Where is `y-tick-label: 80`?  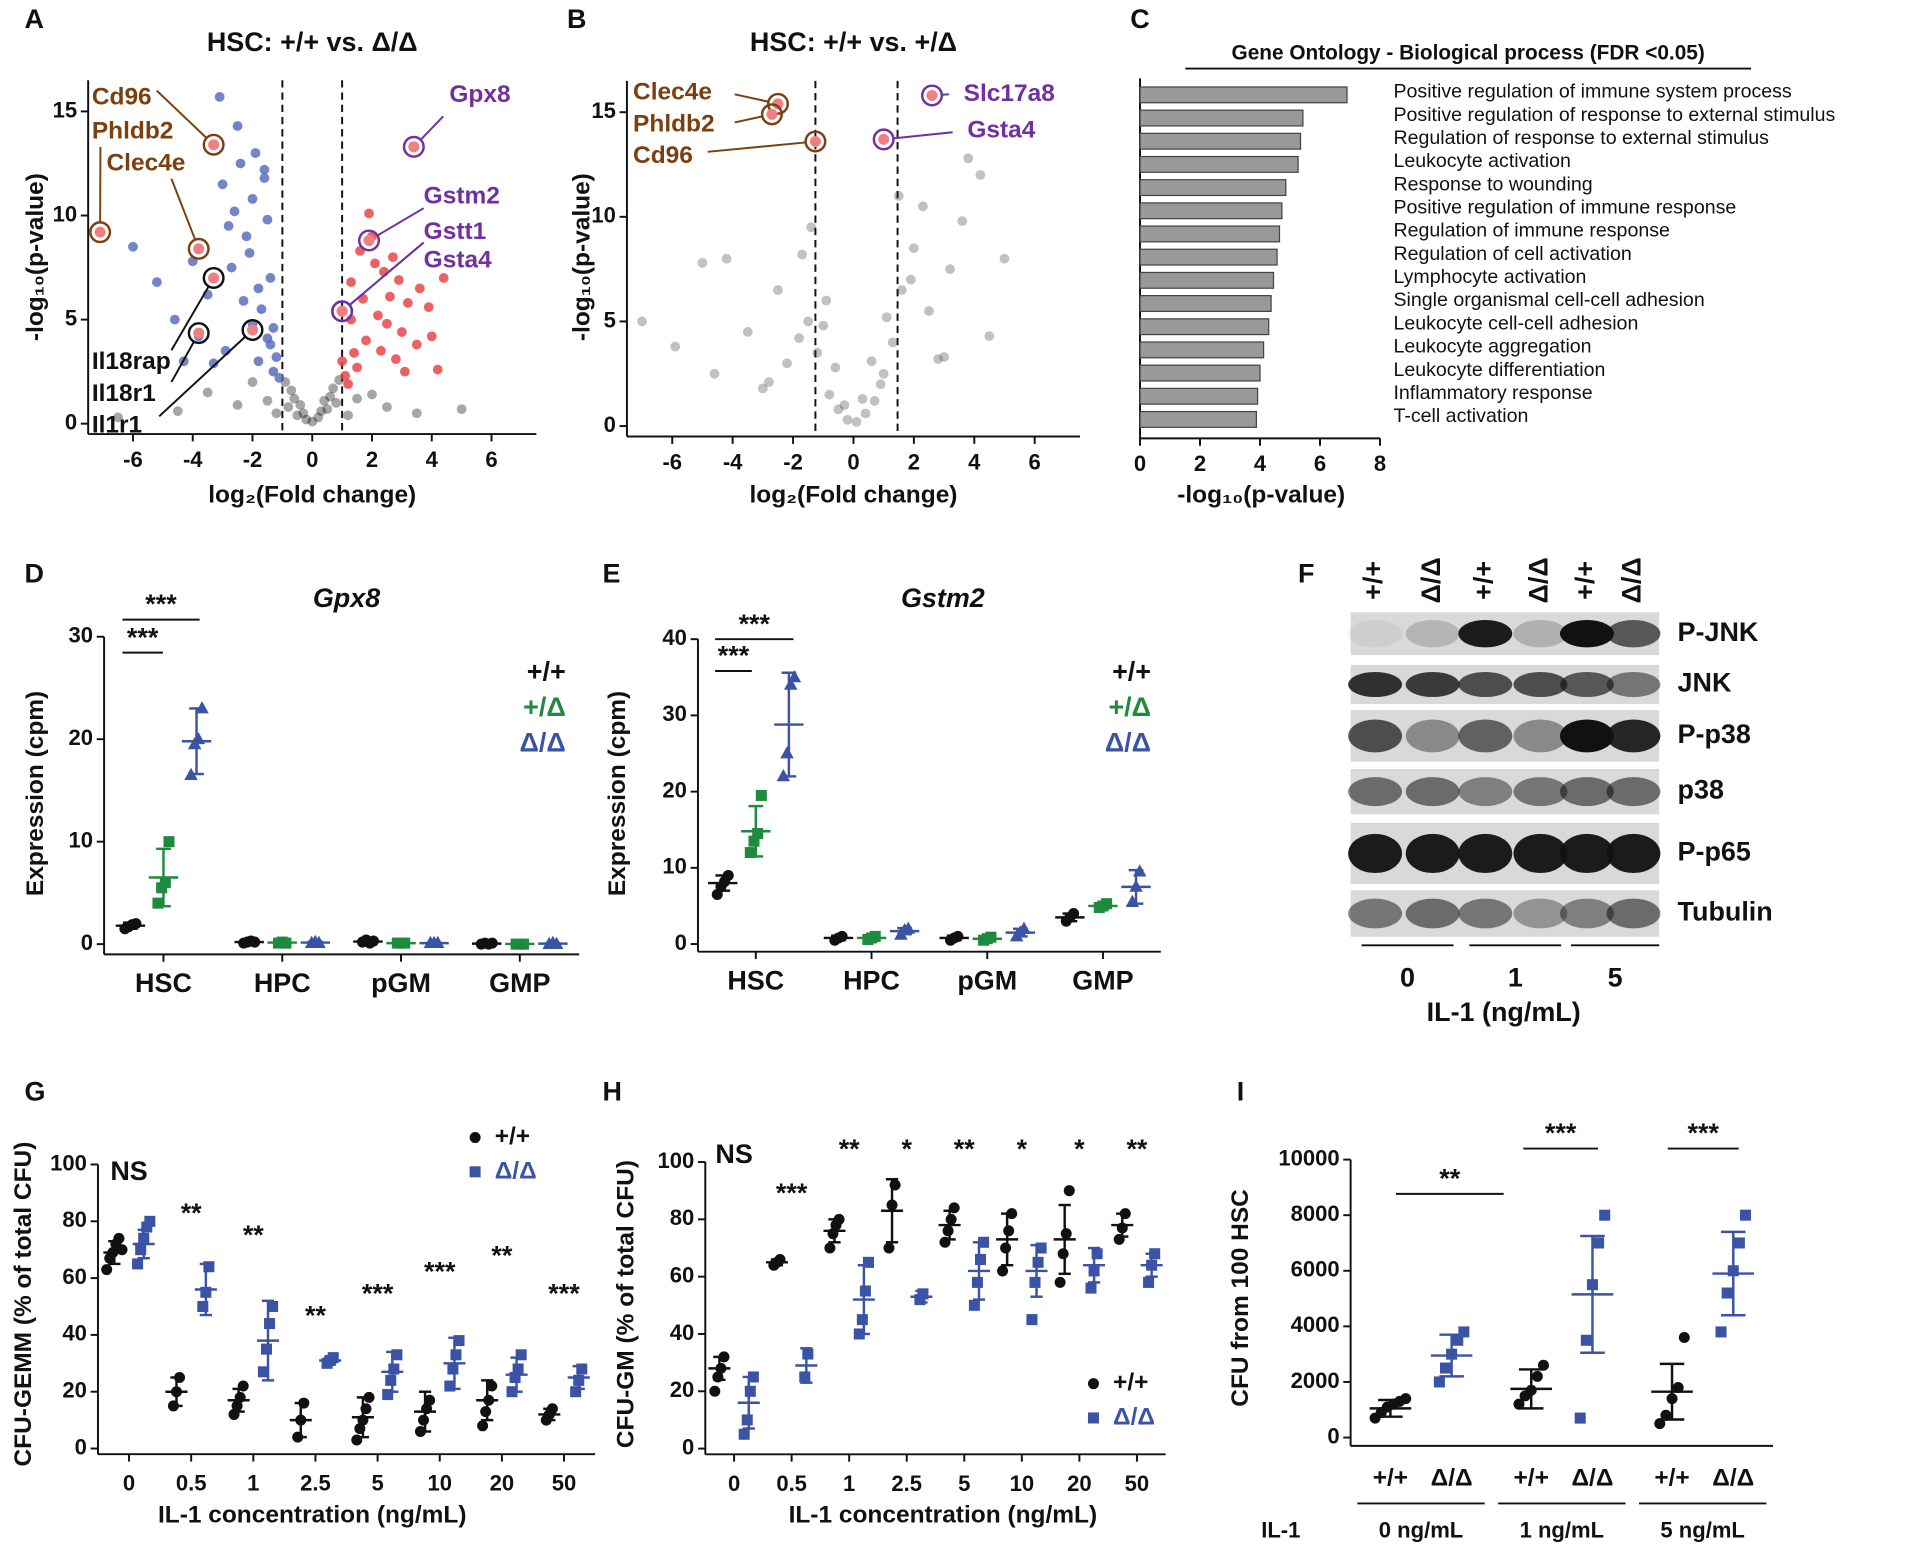 y-tick-label: 80 is located at coordinates (74, 1219).